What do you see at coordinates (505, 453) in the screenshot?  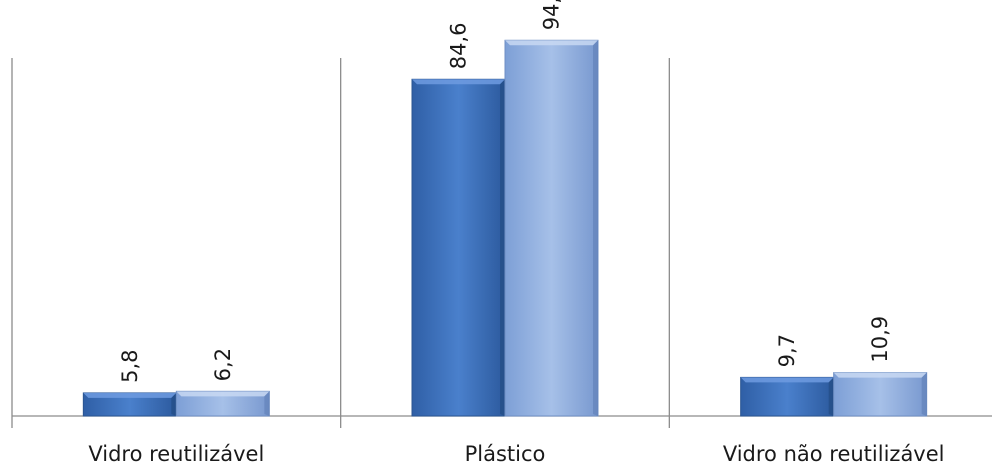 I see `category-label: Plástico` at bounding box center [505, 453].